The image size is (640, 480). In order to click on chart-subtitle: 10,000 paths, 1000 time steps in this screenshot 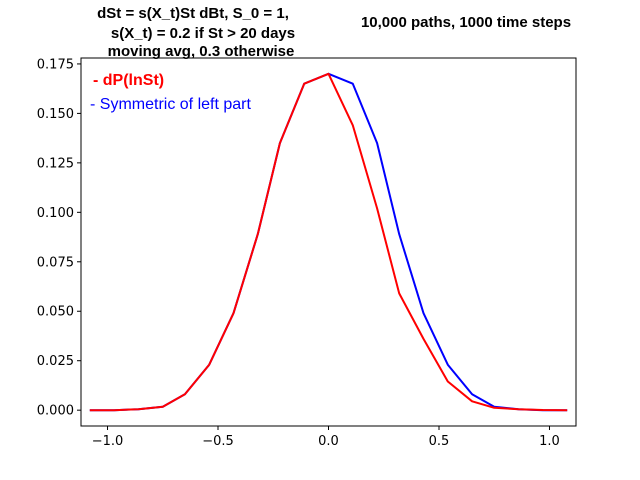, I will do `click(466, 22)`.